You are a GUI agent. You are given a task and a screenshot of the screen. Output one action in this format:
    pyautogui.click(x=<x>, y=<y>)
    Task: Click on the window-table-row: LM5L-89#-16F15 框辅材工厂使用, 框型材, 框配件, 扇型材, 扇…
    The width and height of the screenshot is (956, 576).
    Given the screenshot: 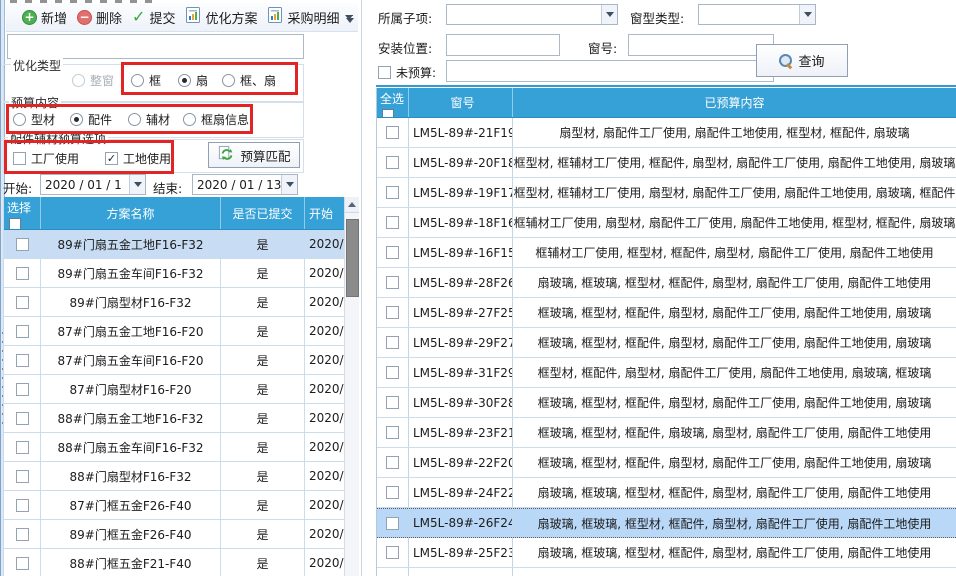 What is the action you would take?
    pyautogui.click(x=666, y=253)
    